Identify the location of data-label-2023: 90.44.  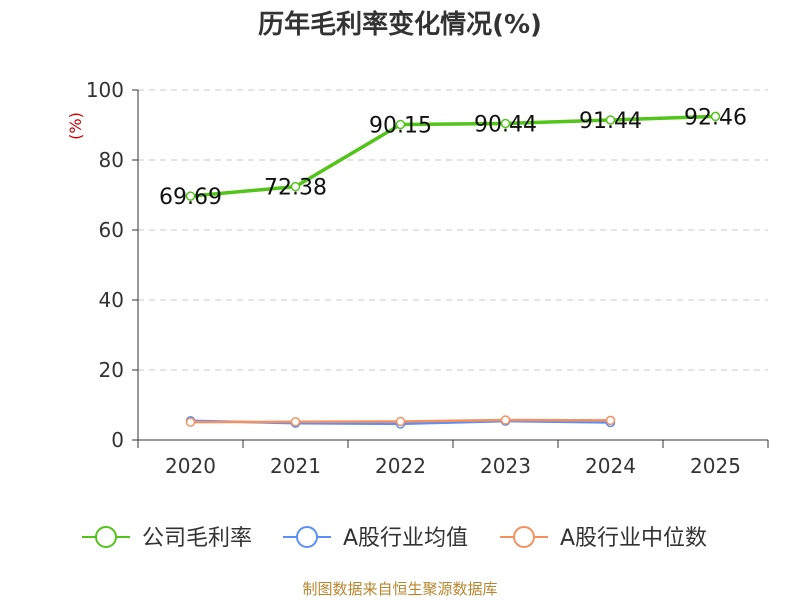
(505, 124).